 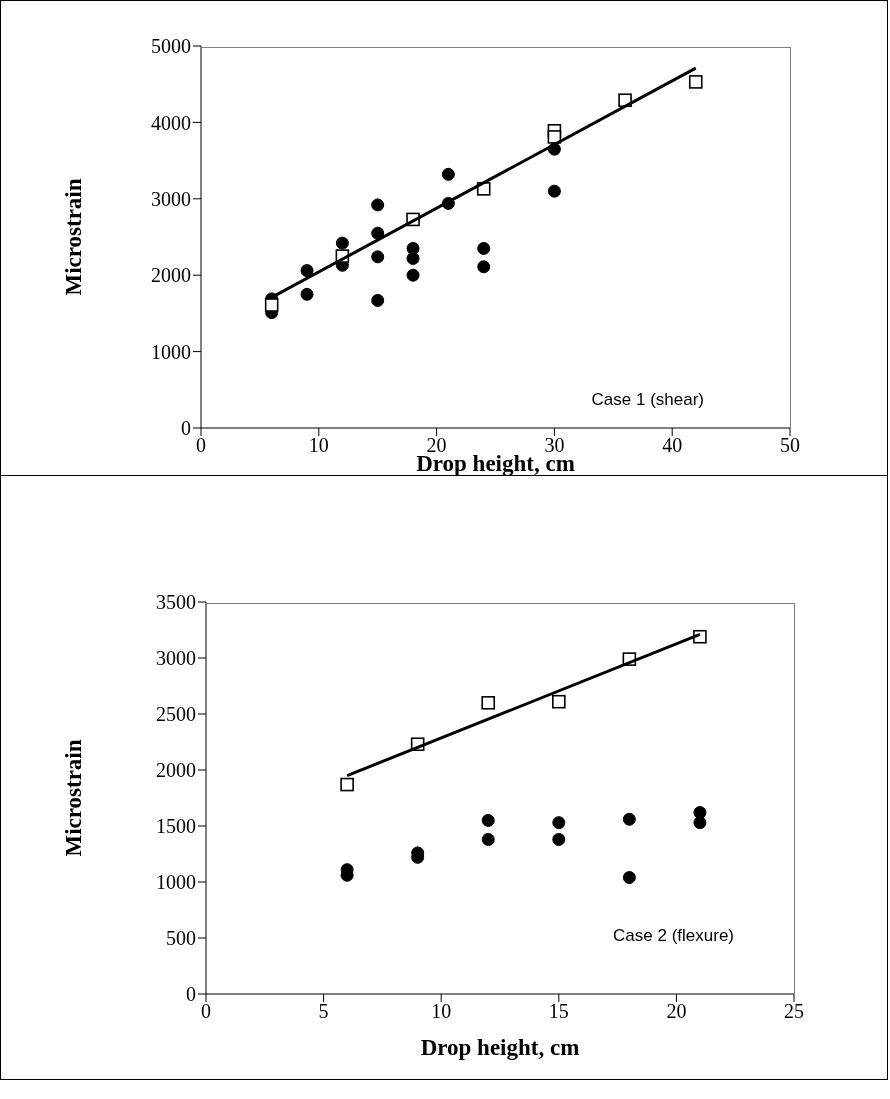 What do you see at coordinates (176, 826) in the screenshot?
I see `y-tick-label: 1500` at bounding box center [176, 826].